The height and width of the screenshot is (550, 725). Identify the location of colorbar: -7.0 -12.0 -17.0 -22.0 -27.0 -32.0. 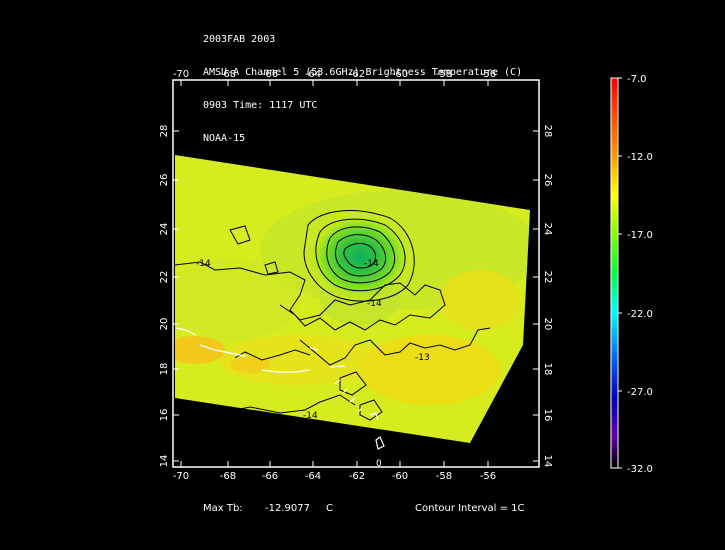
(631, 274).